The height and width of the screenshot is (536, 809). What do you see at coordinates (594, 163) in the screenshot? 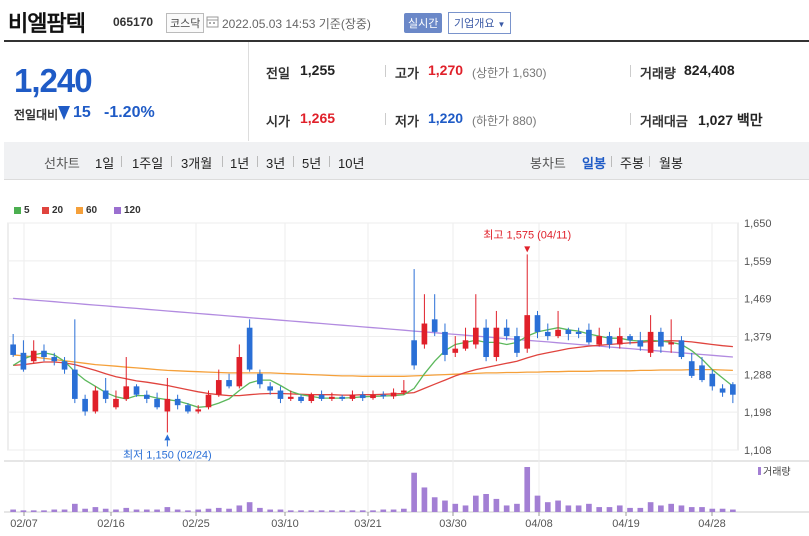
I see `tab-daily: 일봉` at bounding box center [594, 163].